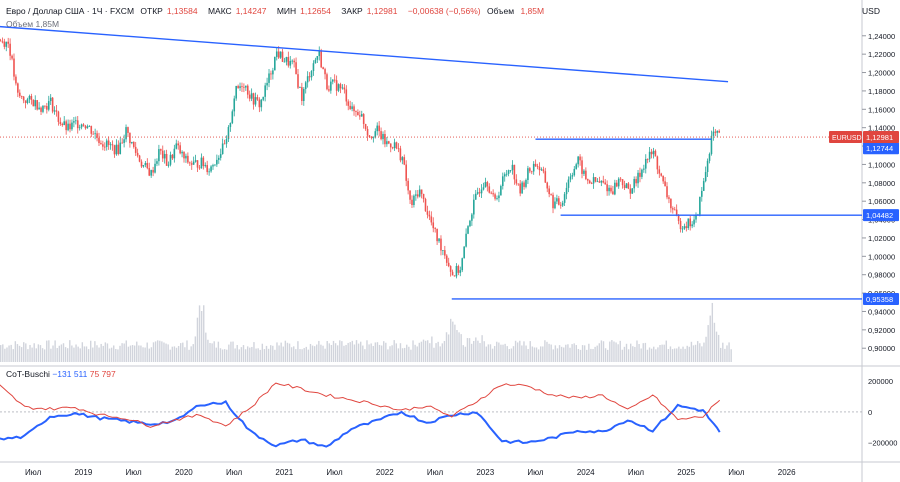  What do you see at coordinates (871, 11) in the screenshot?
I see `currency-label: USD` at bounding box center [871, 11].